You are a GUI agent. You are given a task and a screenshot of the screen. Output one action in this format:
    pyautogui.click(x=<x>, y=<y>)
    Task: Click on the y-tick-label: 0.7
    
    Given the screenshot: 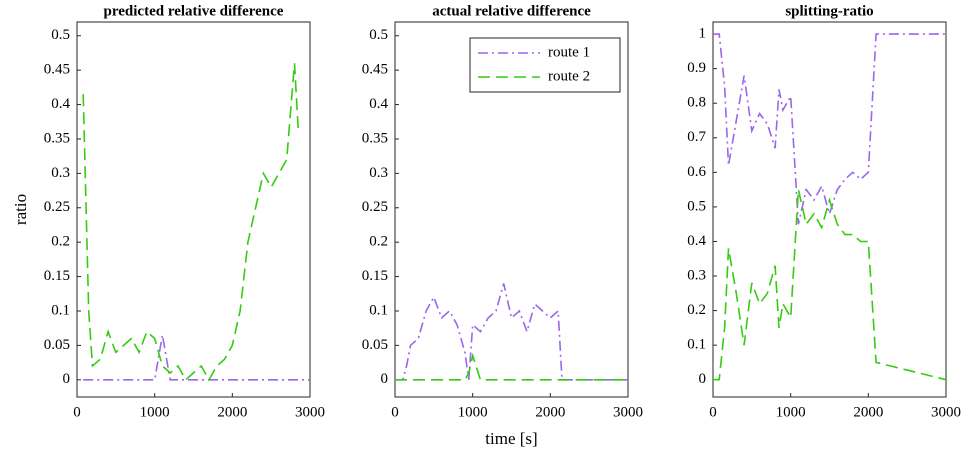 What is the action you would take?
    pyautogui.click(x=696, y=137)
    